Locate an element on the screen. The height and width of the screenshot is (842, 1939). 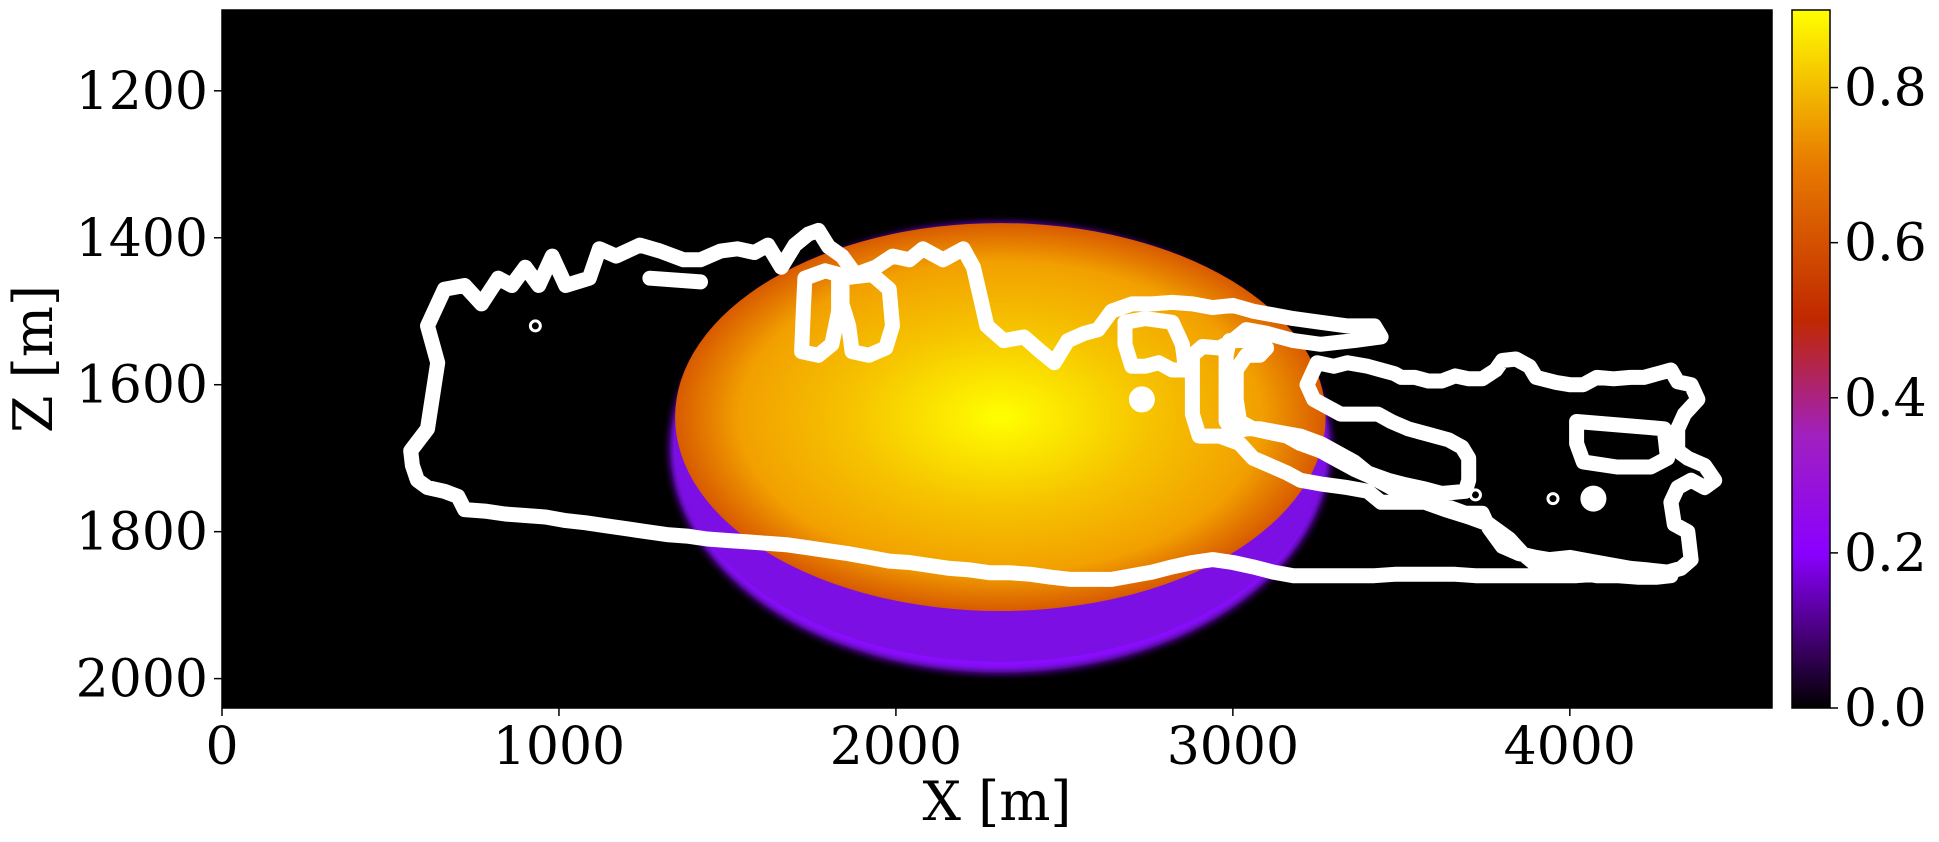
x-tick-label: 0 is located at coordinates (221, 747).